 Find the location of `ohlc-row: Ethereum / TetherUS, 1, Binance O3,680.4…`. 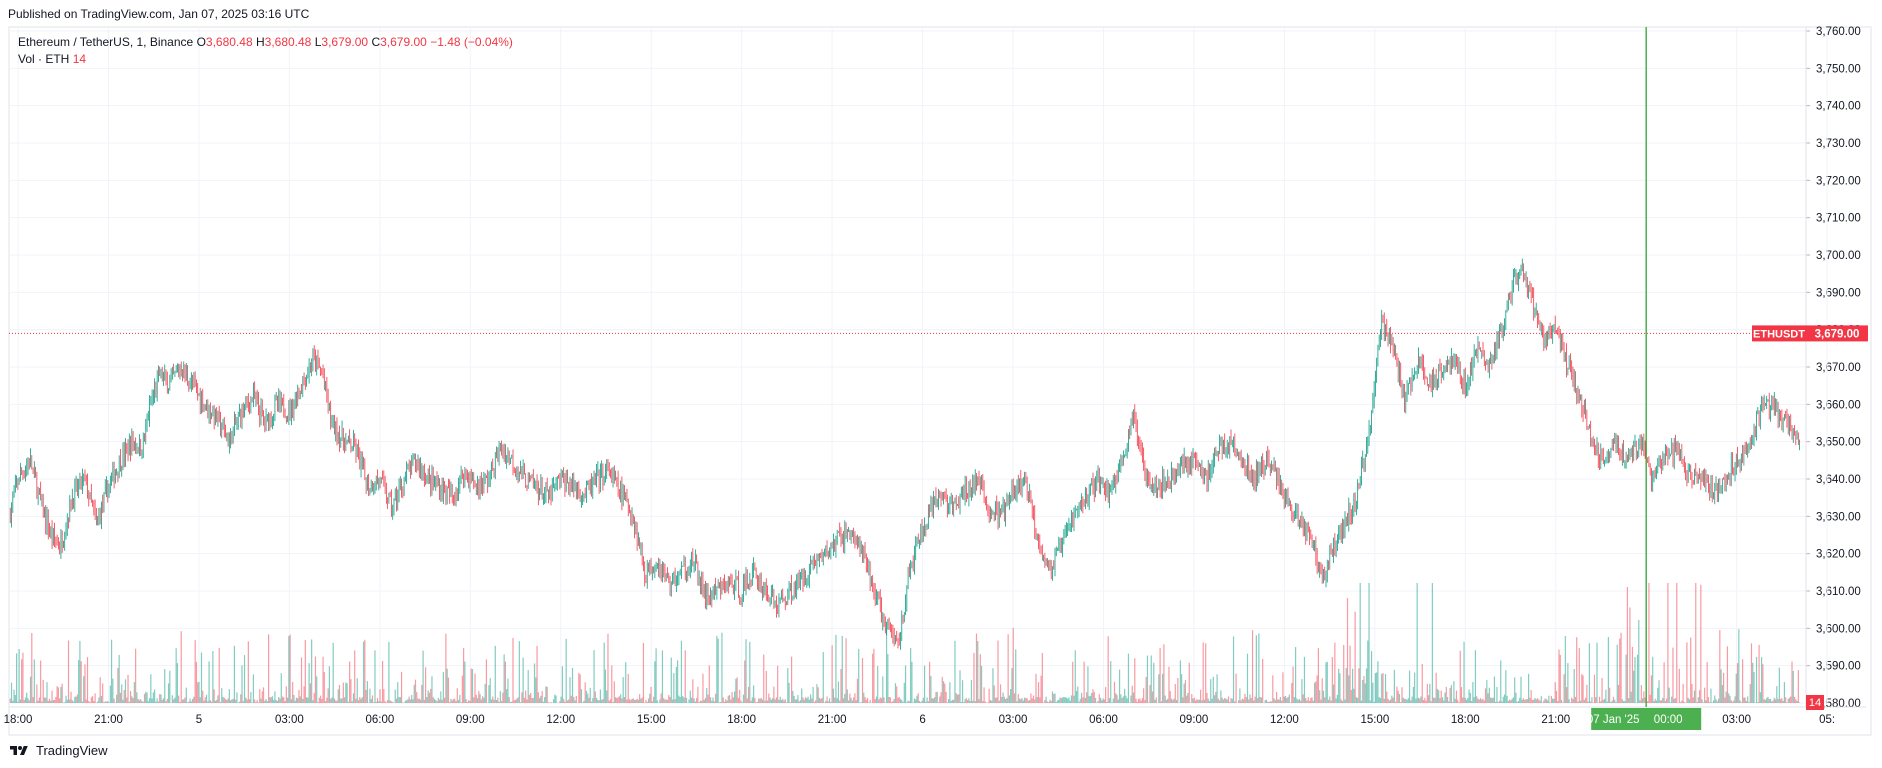

ohlc-row: Ethereum / TetherUS, 1, Binance O3,680.4… is located at coordinates (265, 42).